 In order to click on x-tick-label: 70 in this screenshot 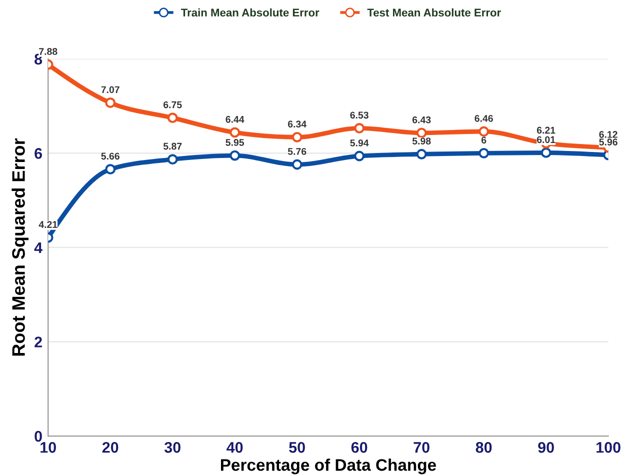, I will do `click(422, 447)`.